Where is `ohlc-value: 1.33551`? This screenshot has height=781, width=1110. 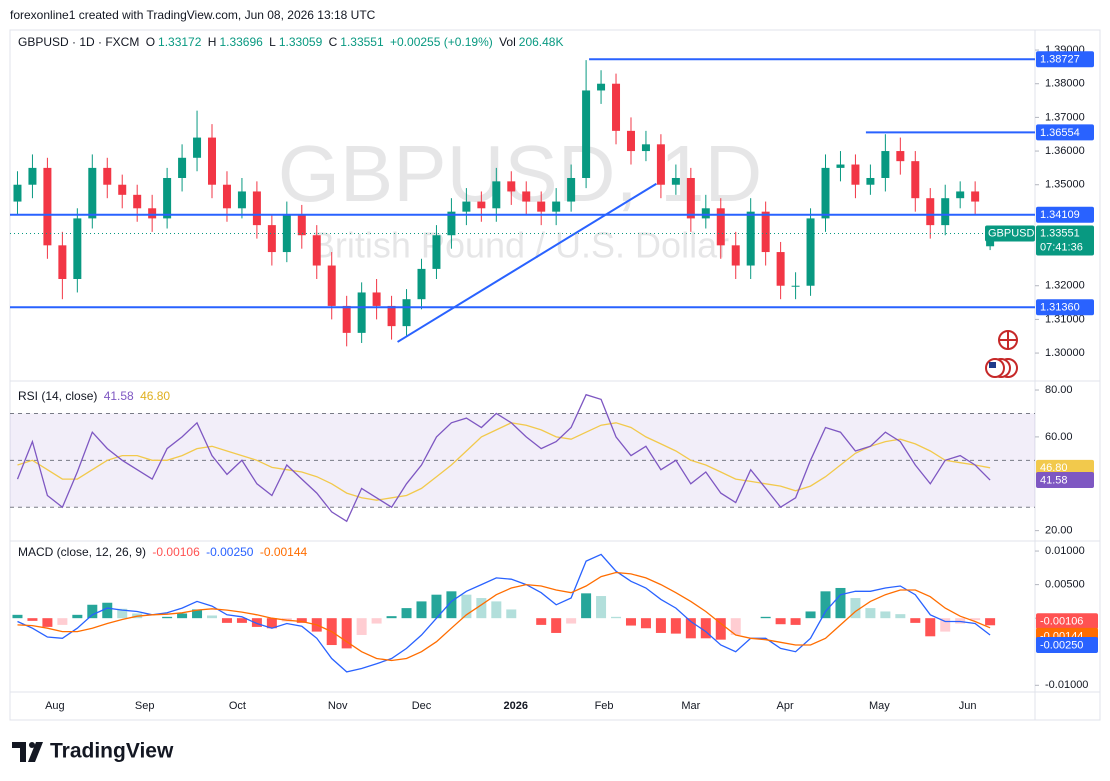 ohlc-value: 1.33551 is located at coordinates (362, 42).